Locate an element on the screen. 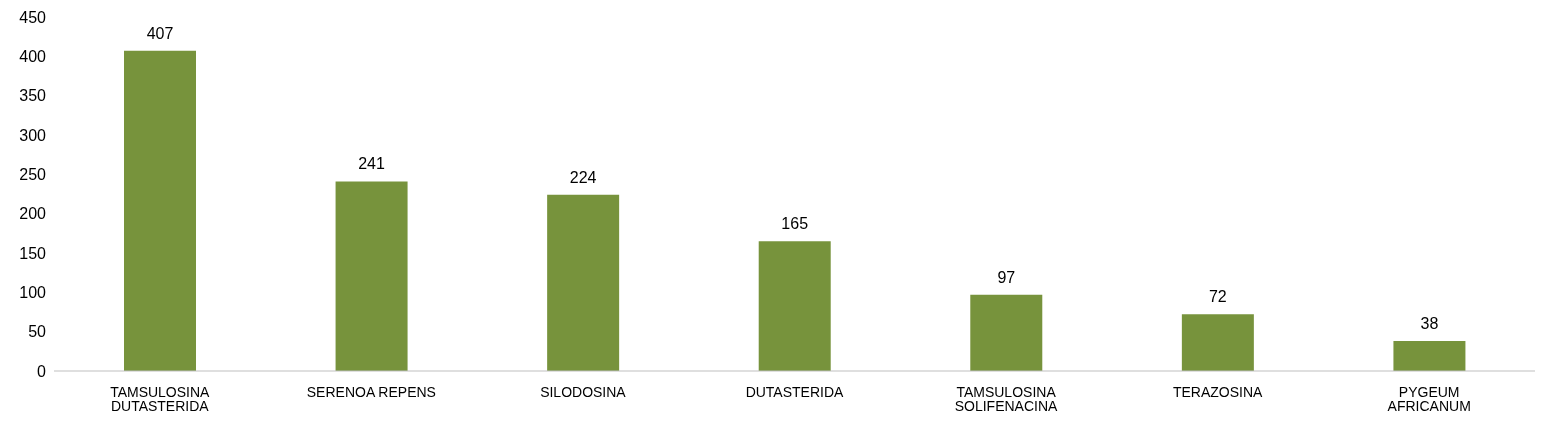 This screenshot has width=1553, height=427. x-tick-label: SERENOA REPENS is located at coordinates (371, 391).